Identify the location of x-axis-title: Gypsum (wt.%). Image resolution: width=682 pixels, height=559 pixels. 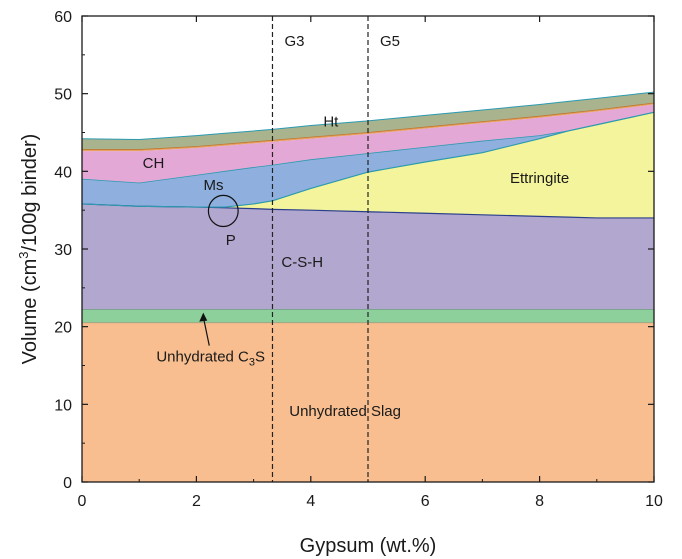
(368, 546).